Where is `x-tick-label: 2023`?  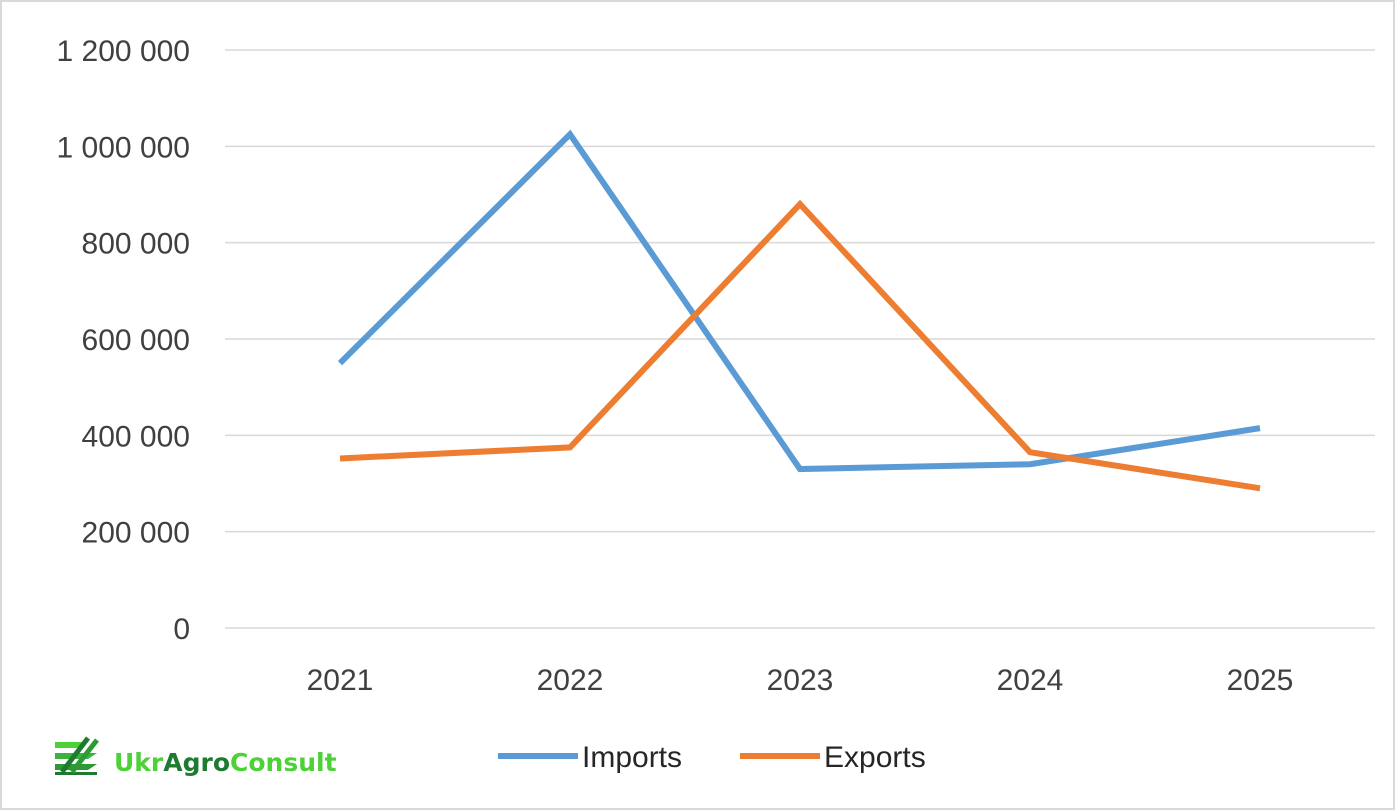 x-tick-label: 2023 is located at coordinates (800, 680).